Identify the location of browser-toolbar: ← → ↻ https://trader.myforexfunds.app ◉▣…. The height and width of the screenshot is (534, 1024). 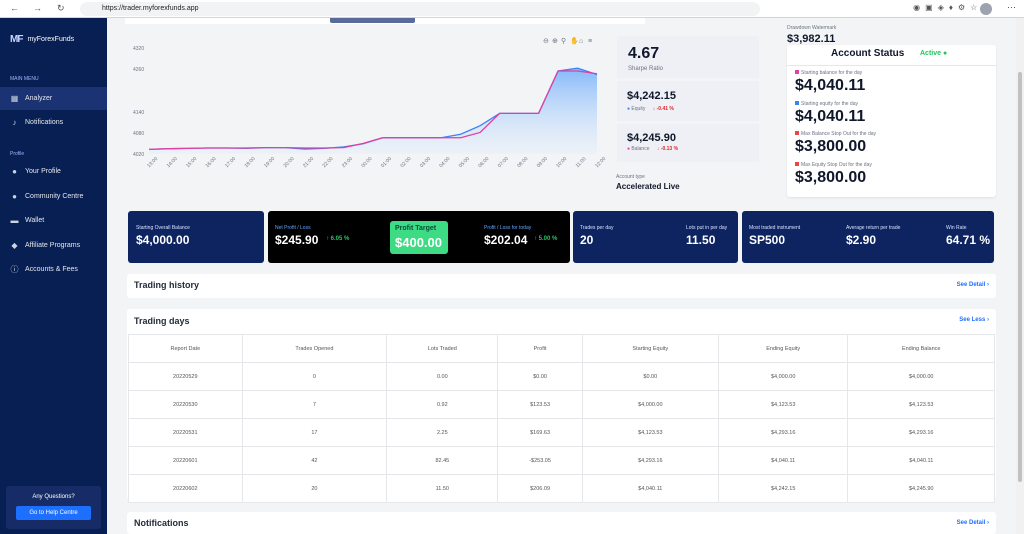
(512, 9).